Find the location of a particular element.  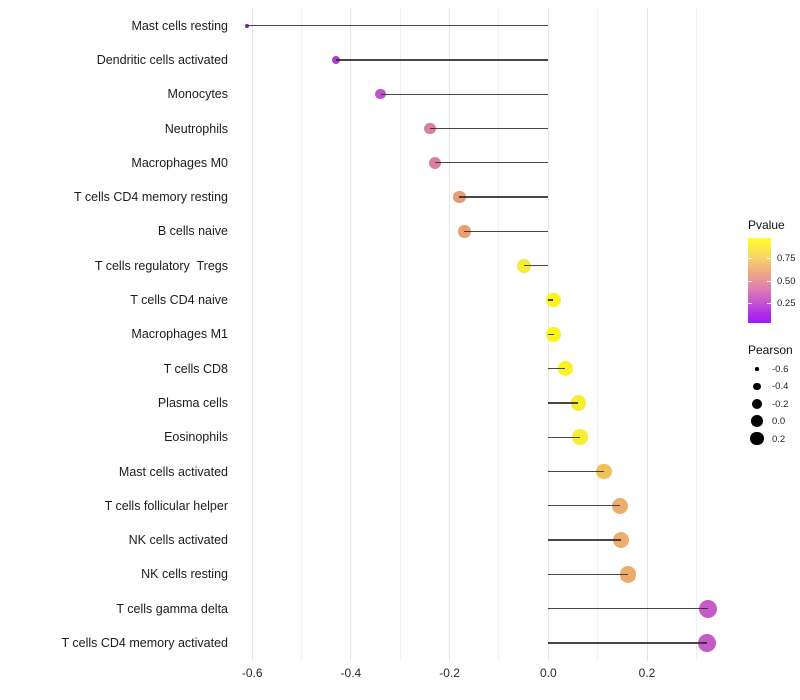

x-axis-tick-label: 0.2 is located at coordinates (647, 673).